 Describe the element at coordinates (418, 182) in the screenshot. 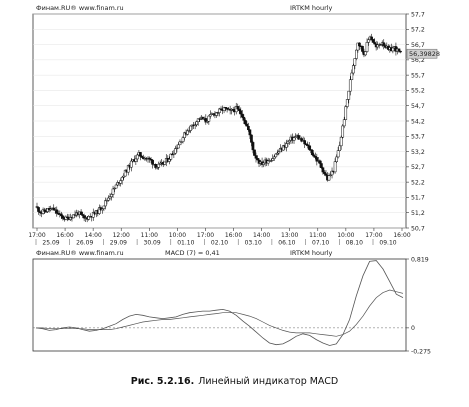

I see `price-y-tick-label: 52,2` at that location.